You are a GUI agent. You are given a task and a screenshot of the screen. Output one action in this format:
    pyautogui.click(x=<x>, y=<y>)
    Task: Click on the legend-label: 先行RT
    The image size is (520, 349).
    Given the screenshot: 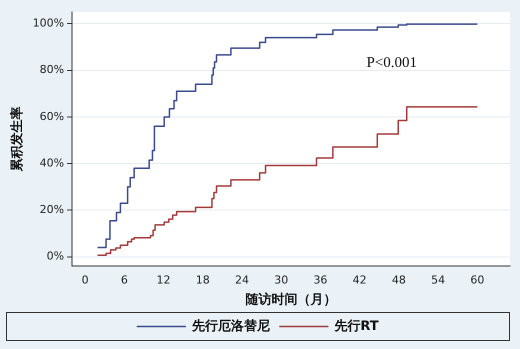 What is the action you would take?
    pyautogui.click(x=356, y=326)
    